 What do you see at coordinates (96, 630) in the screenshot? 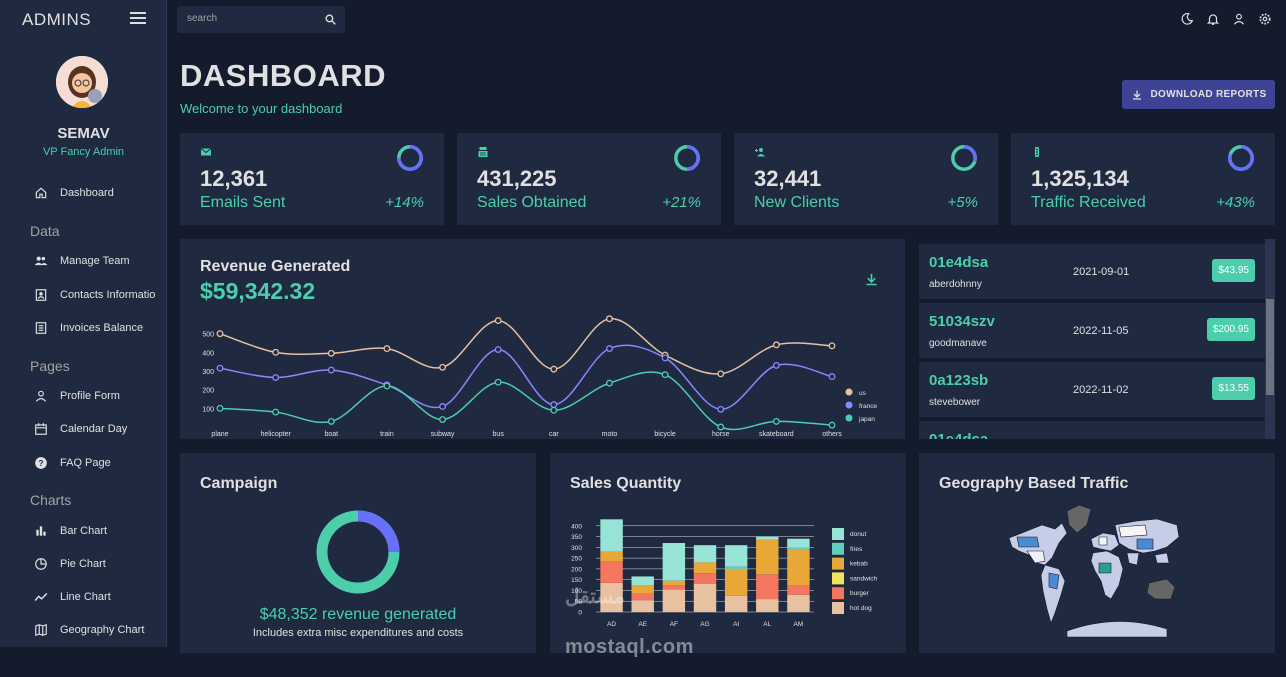
I see `sidebar-item-geography-chart: Geography Chart` at bounding box center [96, 630].